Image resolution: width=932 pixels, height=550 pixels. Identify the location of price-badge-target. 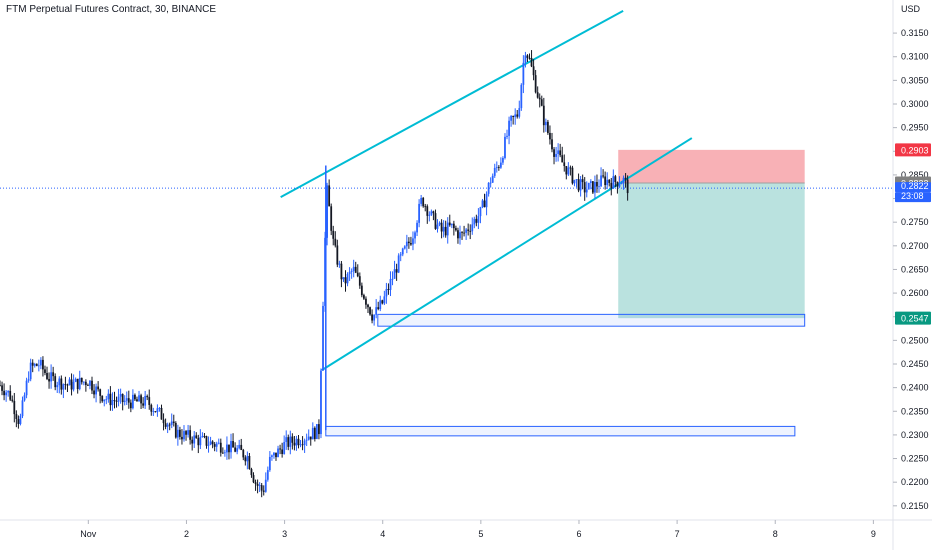
(913, 318).